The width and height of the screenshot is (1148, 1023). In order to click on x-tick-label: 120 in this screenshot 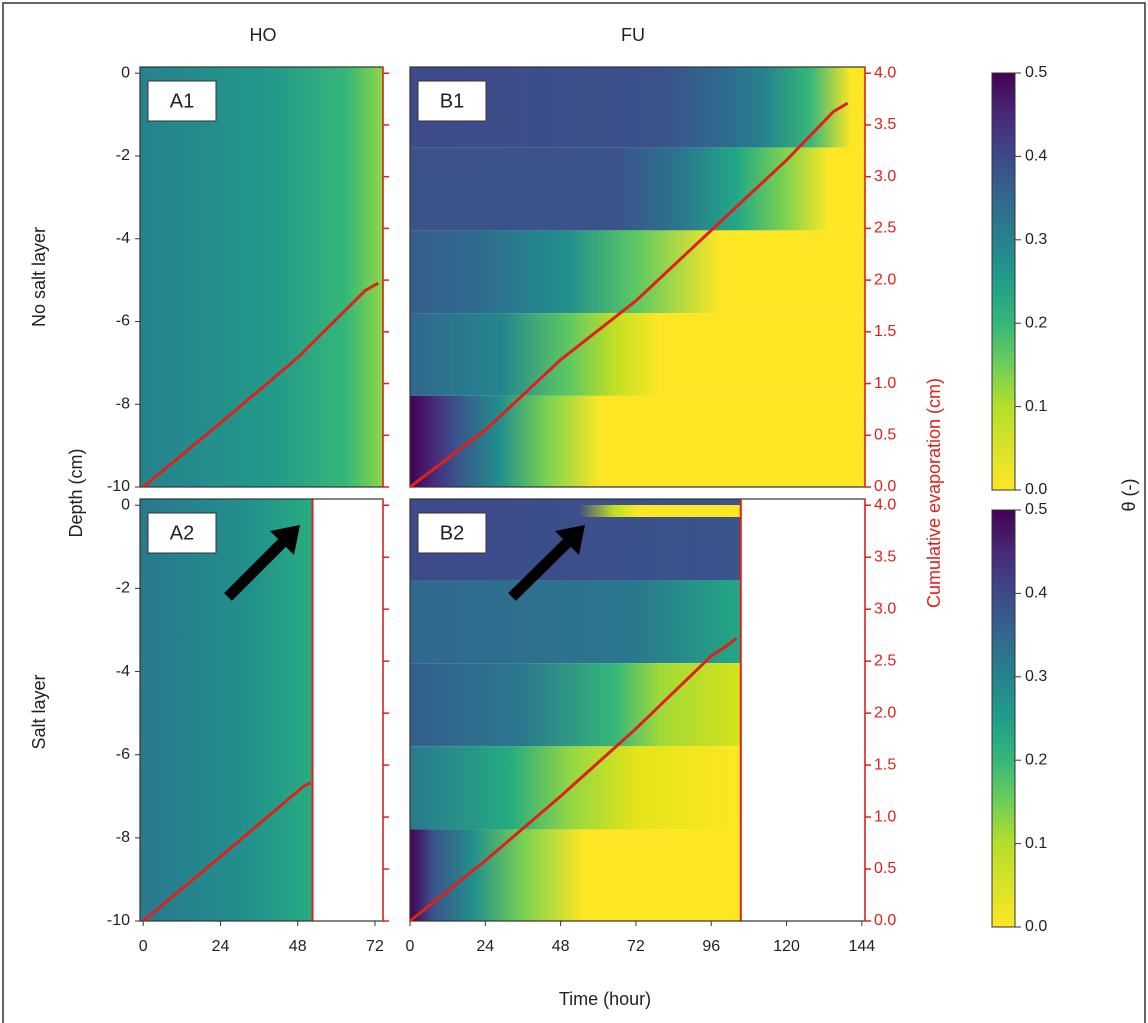, I will do `click(786, 946)`.